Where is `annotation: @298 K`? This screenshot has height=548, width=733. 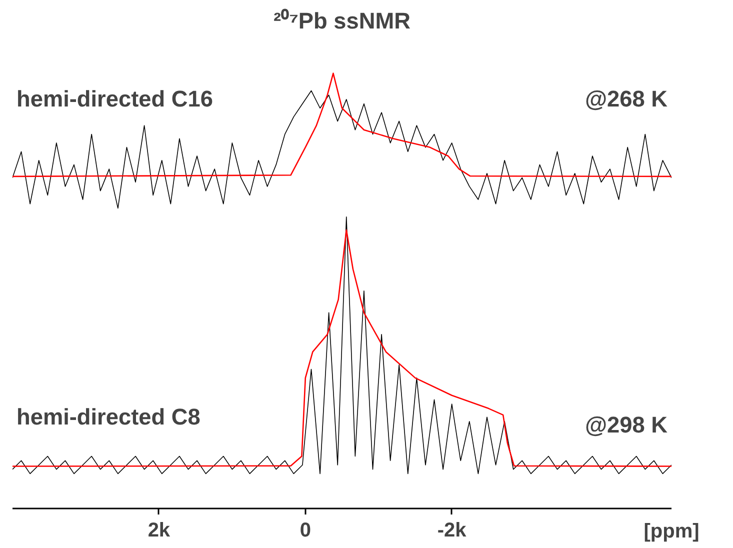 annotation: @298 K is located at coordinates (626, 425).